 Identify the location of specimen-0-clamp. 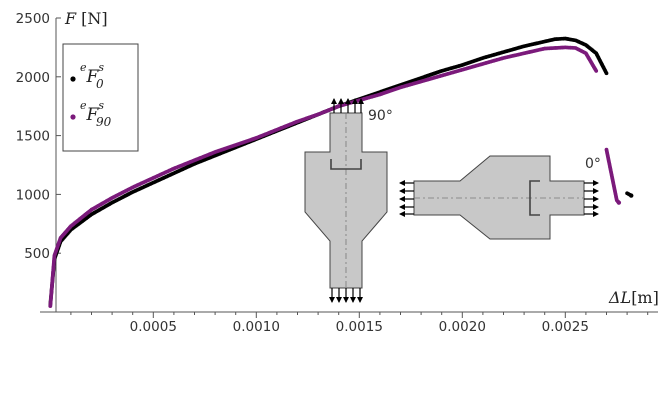
(534, 198).